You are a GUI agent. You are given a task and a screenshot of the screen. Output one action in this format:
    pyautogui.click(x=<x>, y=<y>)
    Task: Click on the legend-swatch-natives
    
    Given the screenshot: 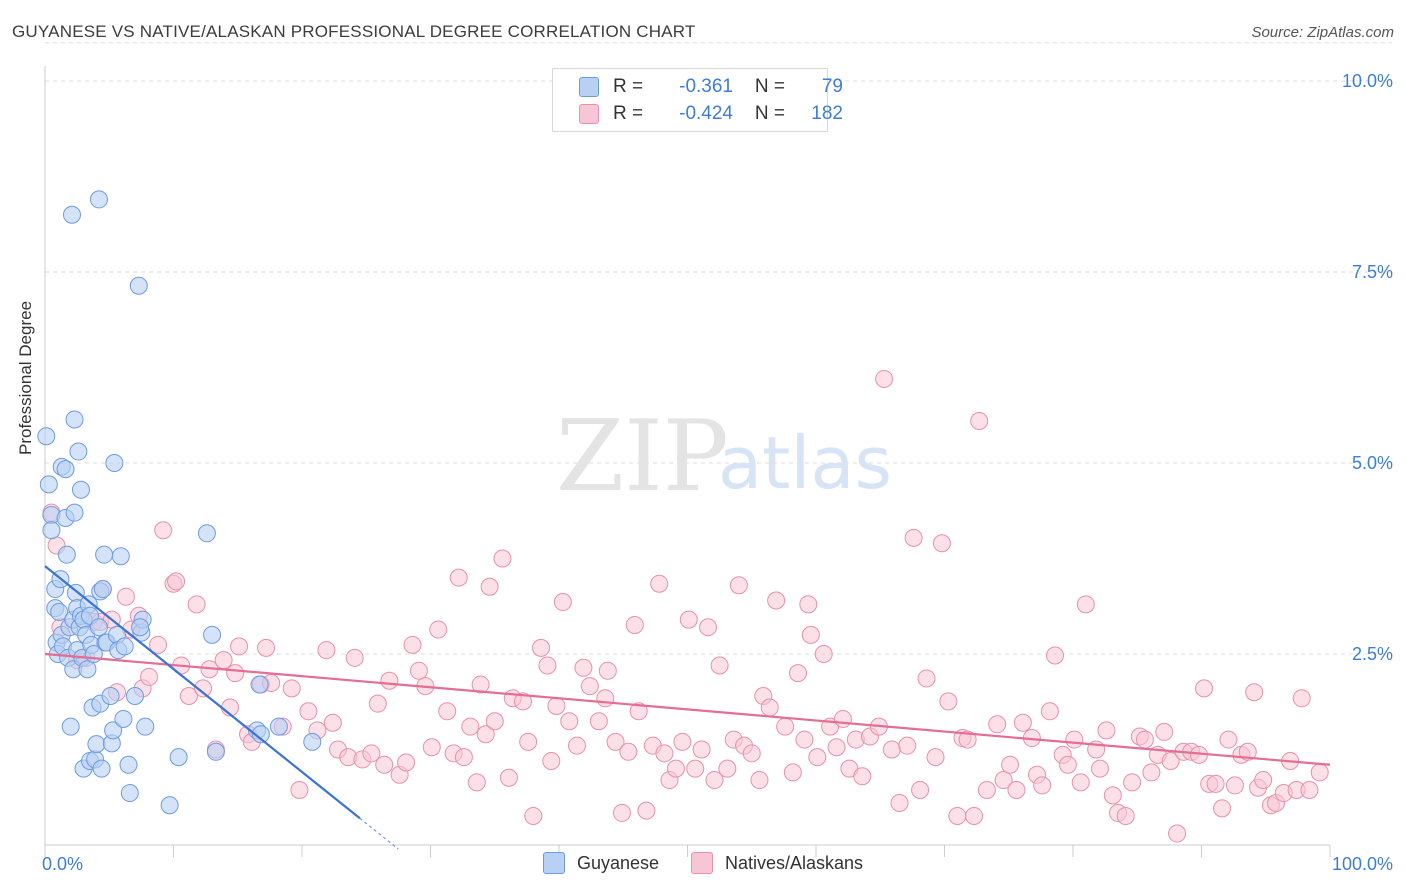 What is the action you would take?
    pyautogui.click(x=589, y=114)
    